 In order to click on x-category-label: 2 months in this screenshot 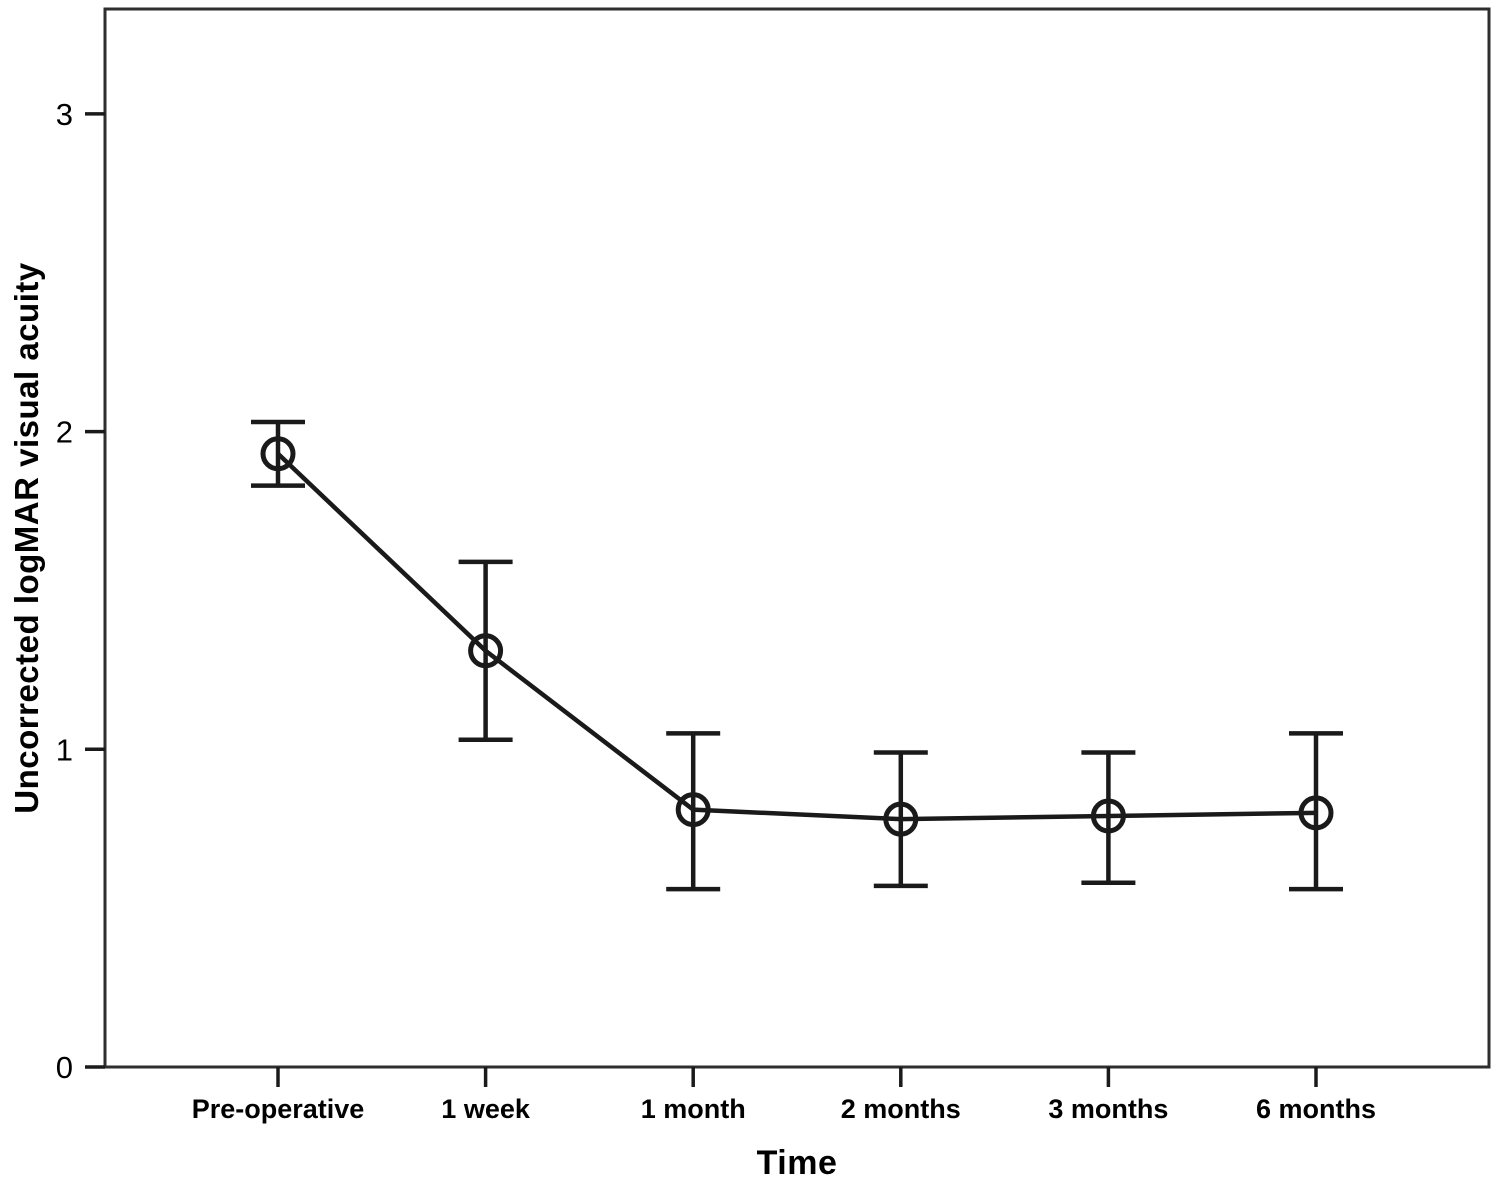, I will do `click(901, 1109)`.